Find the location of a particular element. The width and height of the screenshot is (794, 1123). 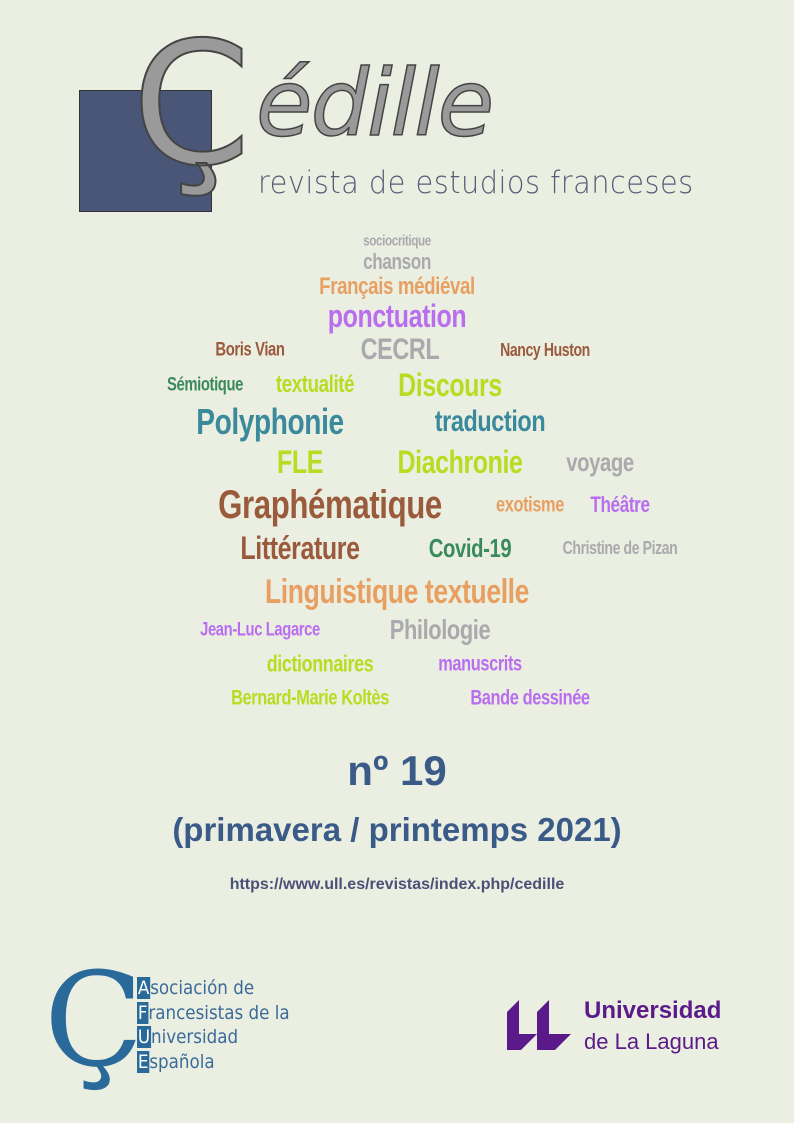

keyword: Bernard-Marie Koltès is located at coordinates (310, 698).